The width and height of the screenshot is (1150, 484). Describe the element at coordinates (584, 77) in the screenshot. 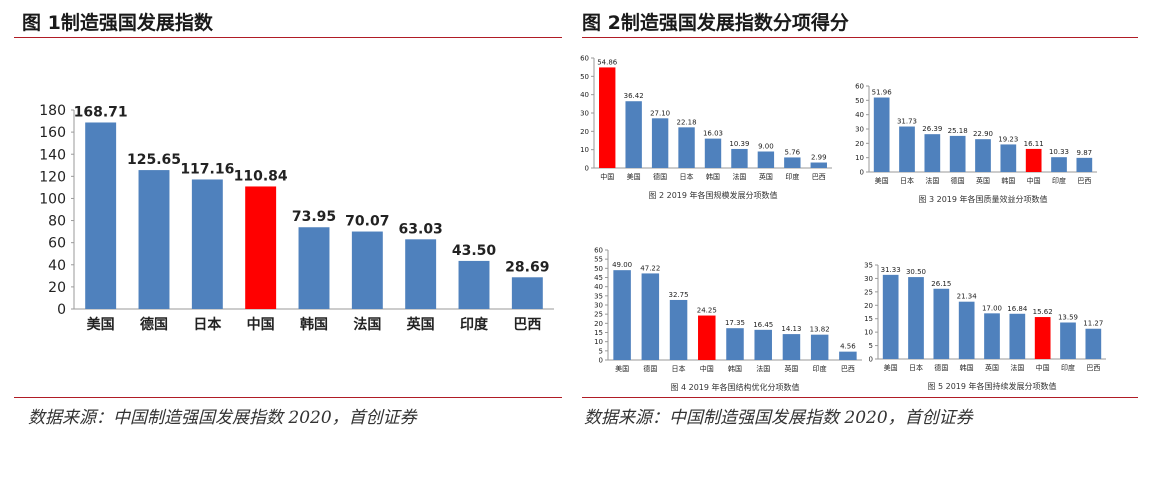

I see `scale-y-tick-label: 50` at that location.